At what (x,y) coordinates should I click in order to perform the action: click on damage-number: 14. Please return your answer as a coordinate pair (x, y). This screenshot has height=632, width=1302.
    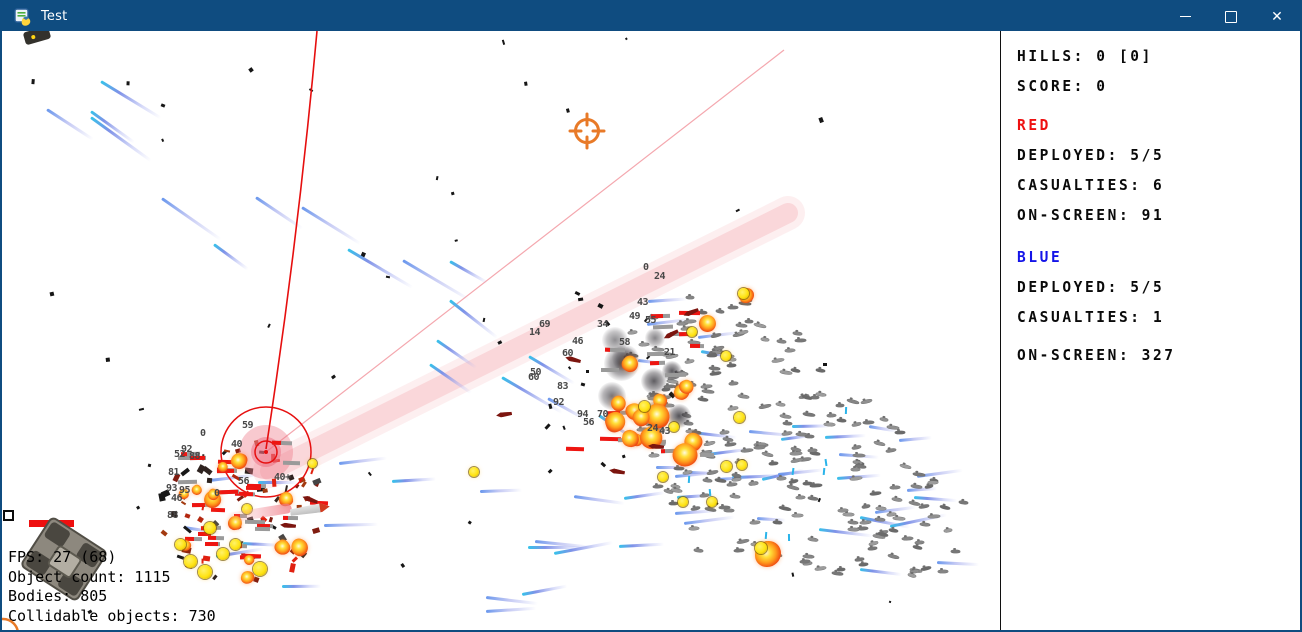
    Looking at the image, I should click on (535, 332).